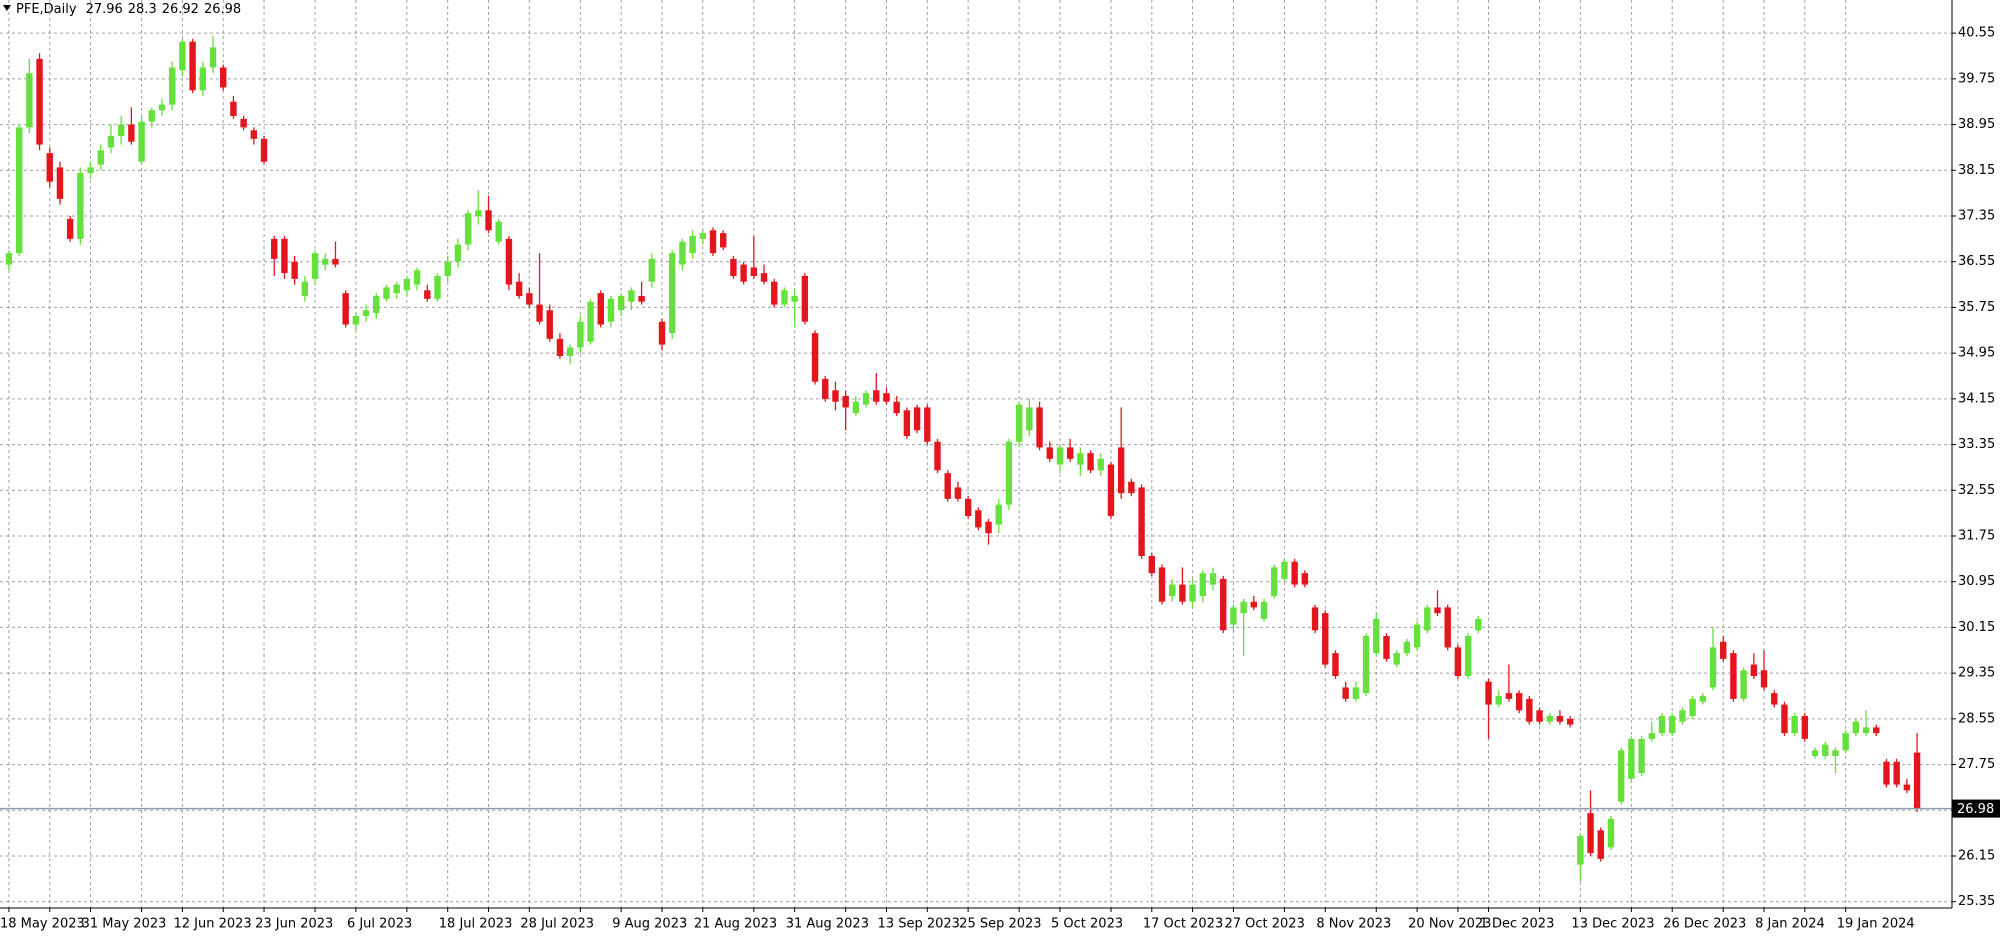 The width and height of the screenshot is (2000, 938). What do you see at coordinates (1976, 124) in the screenshot?
I see `y-tick-label: 38.95` at bounding box center [1976, 124].